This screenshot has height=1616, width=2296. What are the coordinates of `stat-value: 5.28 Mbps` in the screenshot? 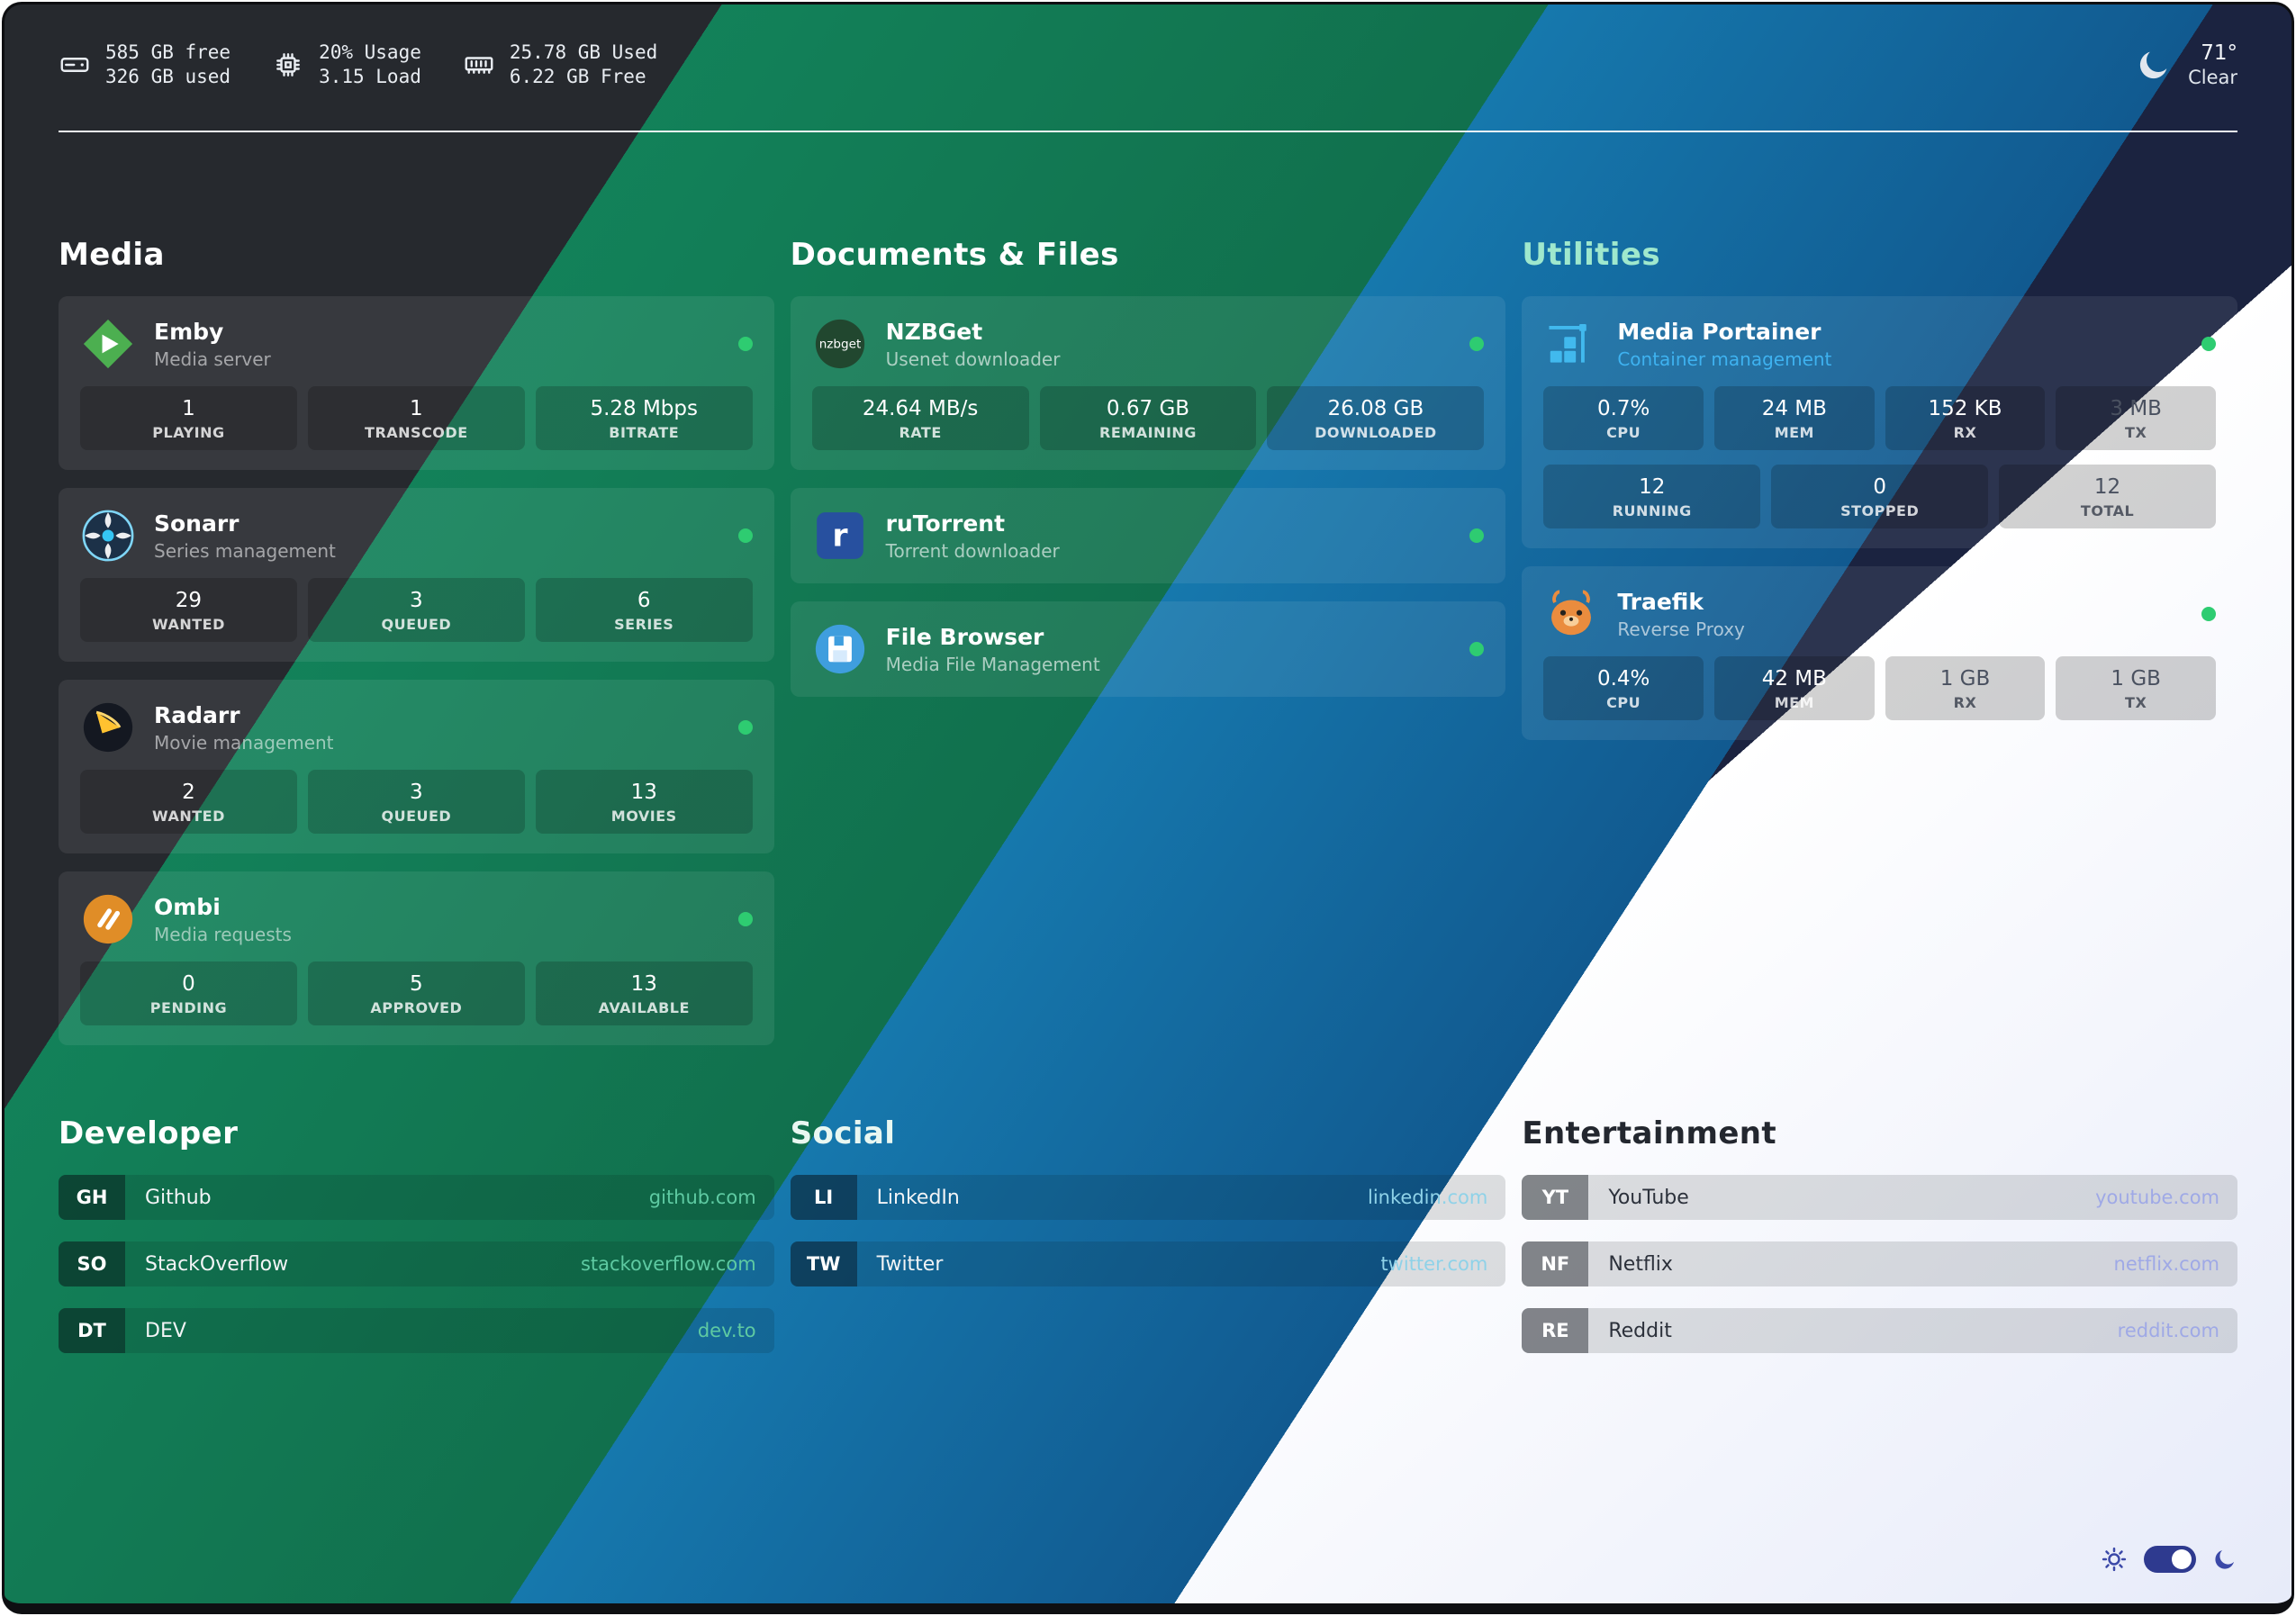 It's located at (644, 408).